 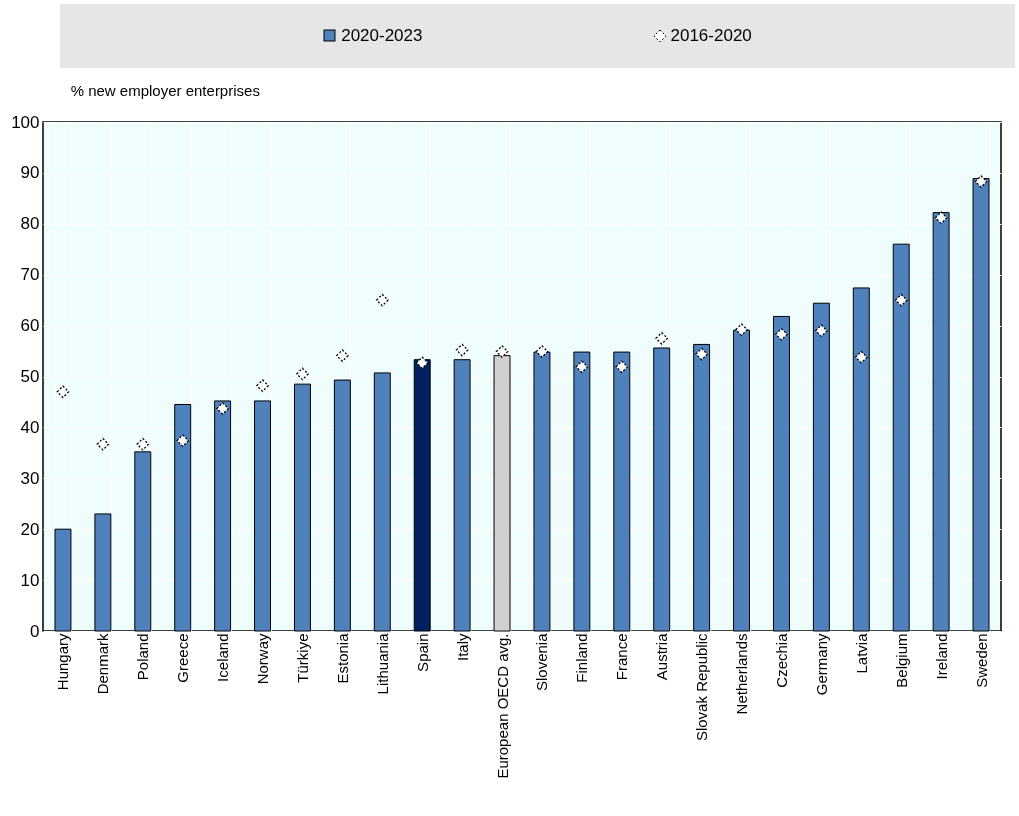 What do you see at coordinates (302, 658) in the screenshot?
I see `x-tick-label: Türkiye` at bounding box center [302, 658].